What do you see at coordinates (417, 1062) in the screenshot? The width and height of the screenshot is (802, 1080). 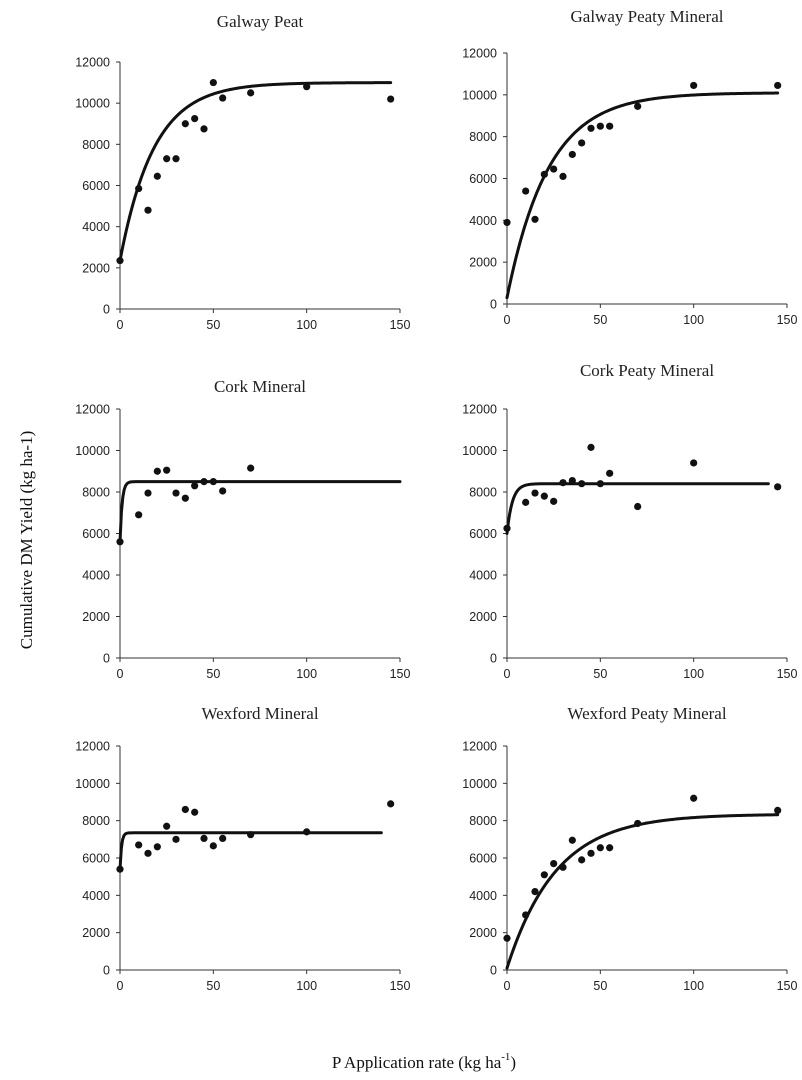 I see `x-axis-label-main: P Application rate (kg ha` at bounding box center [417, 1062].